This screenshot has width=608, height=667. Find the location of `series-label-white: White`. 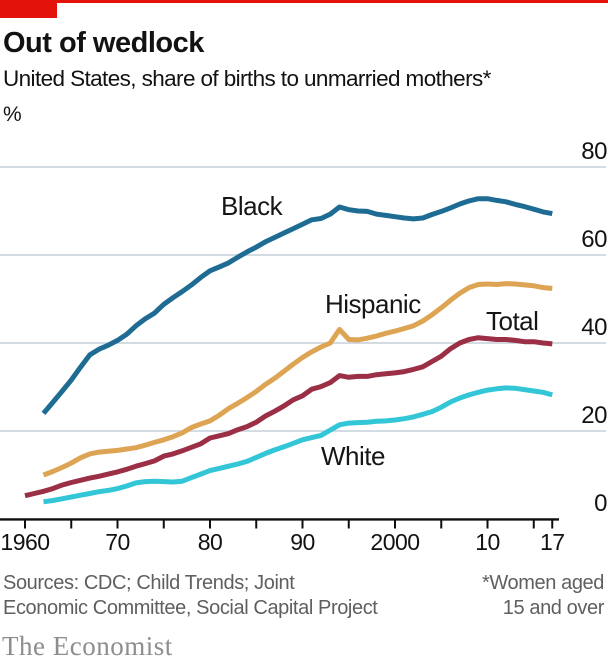

series-label-white: White is located at coordinates (353, 456).